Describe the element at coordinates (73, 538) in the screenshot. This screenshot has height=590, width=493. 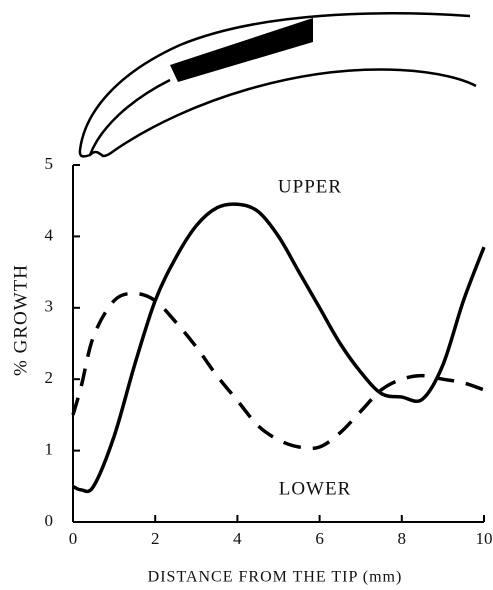
I see `x-tick-label: 0` at that location.